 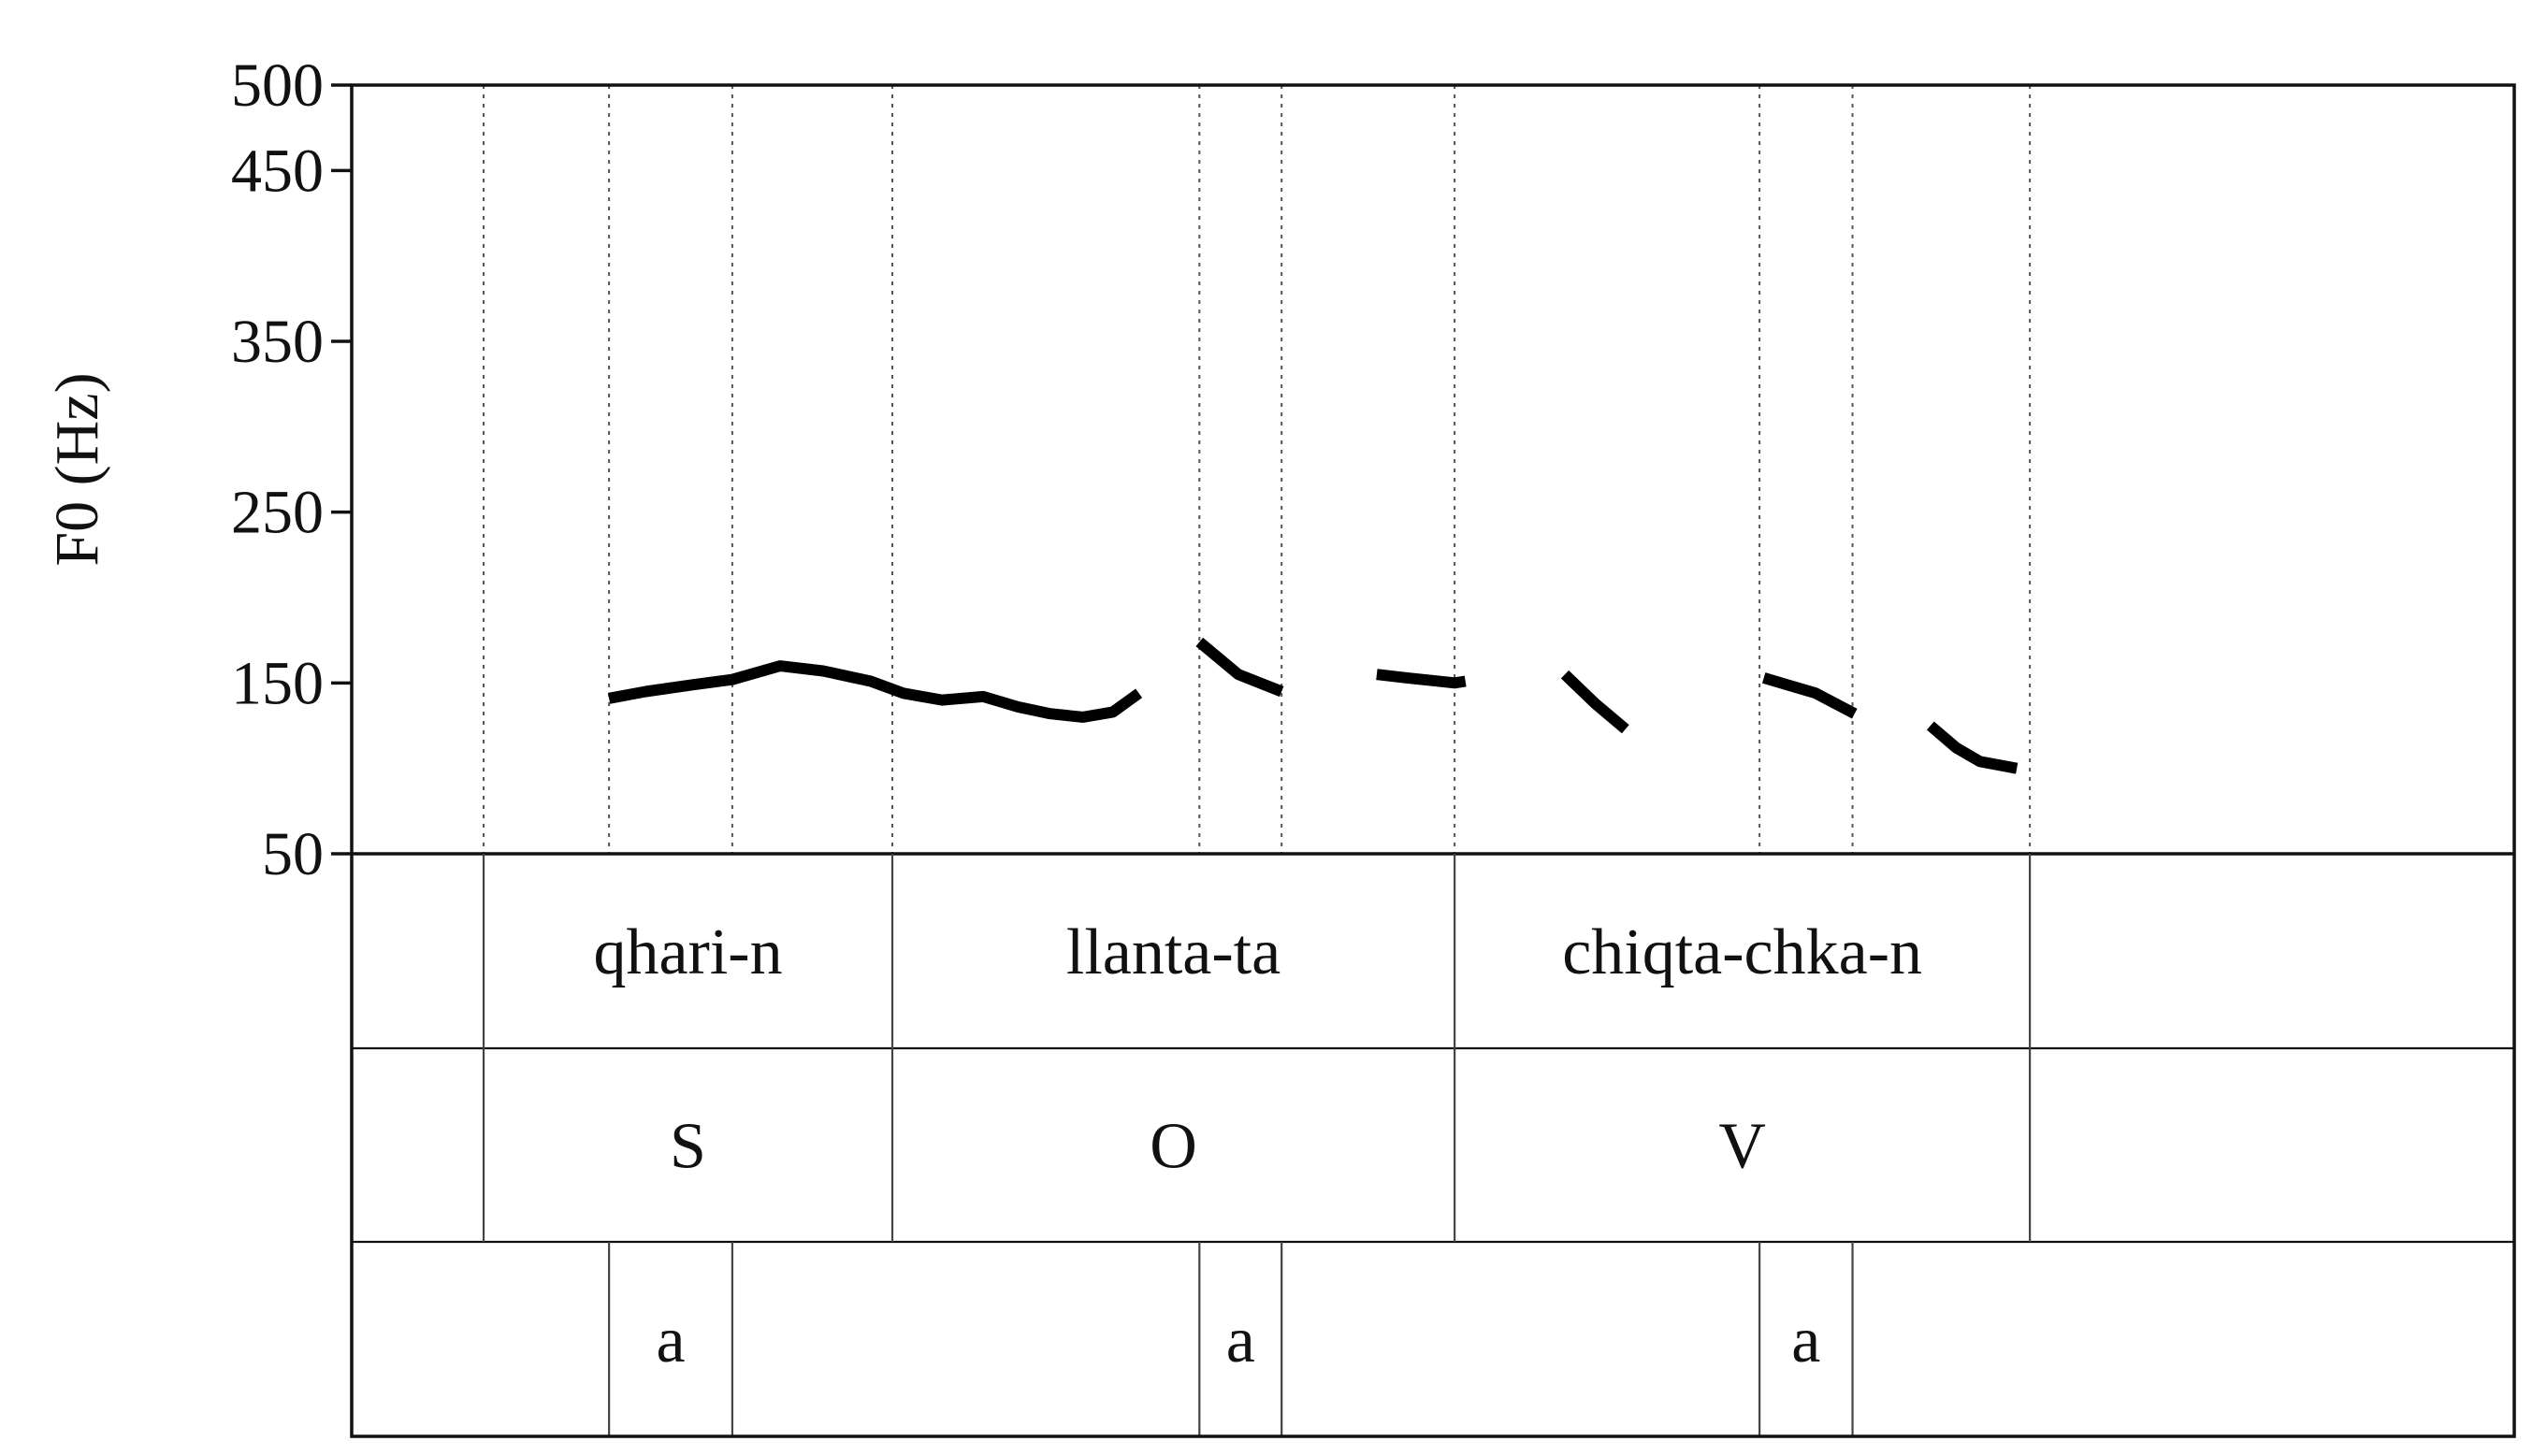 I want to click on y-axis: 50 150 250 350 450 500, so click(x=291, y=469).